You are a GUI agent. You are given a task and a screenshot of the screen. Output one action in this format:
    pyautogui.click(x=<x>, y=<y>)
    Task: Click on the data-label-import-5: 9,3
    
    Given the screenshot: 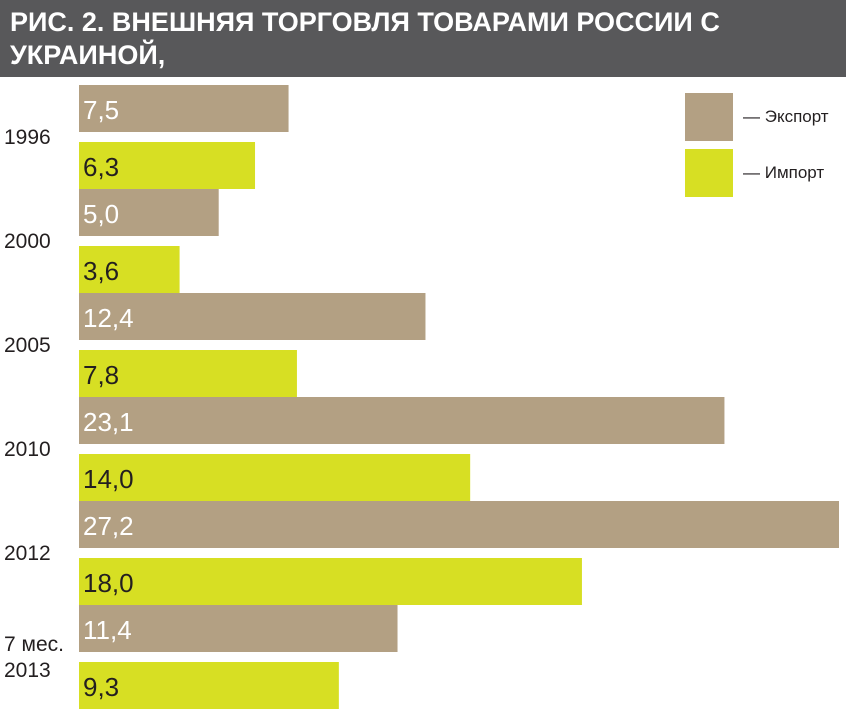 What is the action you would take?
    pyautogui.click(x=101, y=687)
    